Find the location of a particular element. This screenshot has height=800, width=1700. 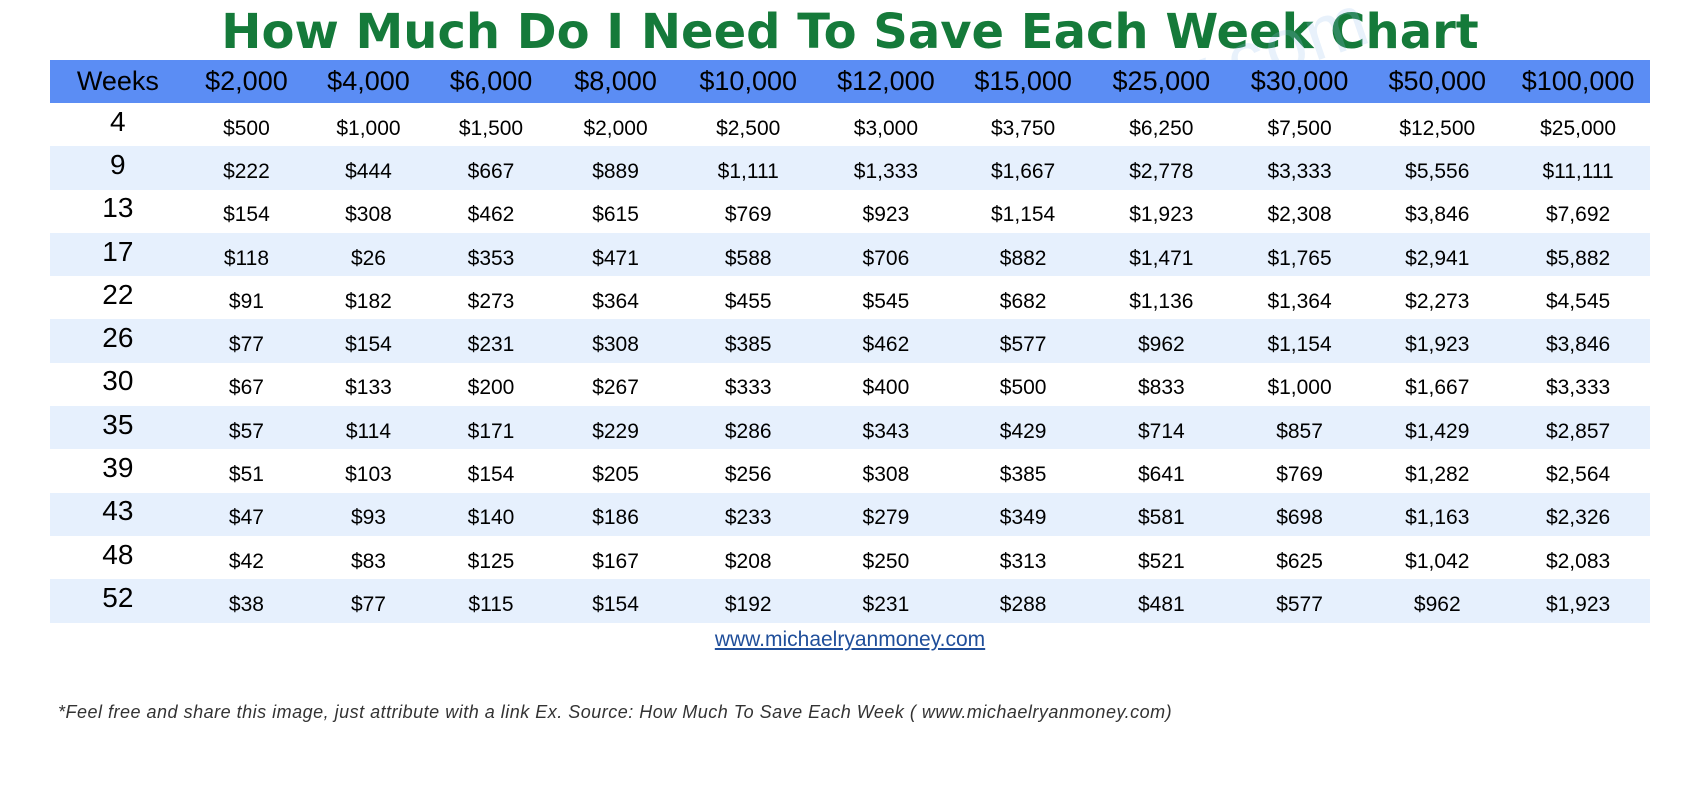

weekly-amount-cell: $205 is located at coordinates (615, 471).